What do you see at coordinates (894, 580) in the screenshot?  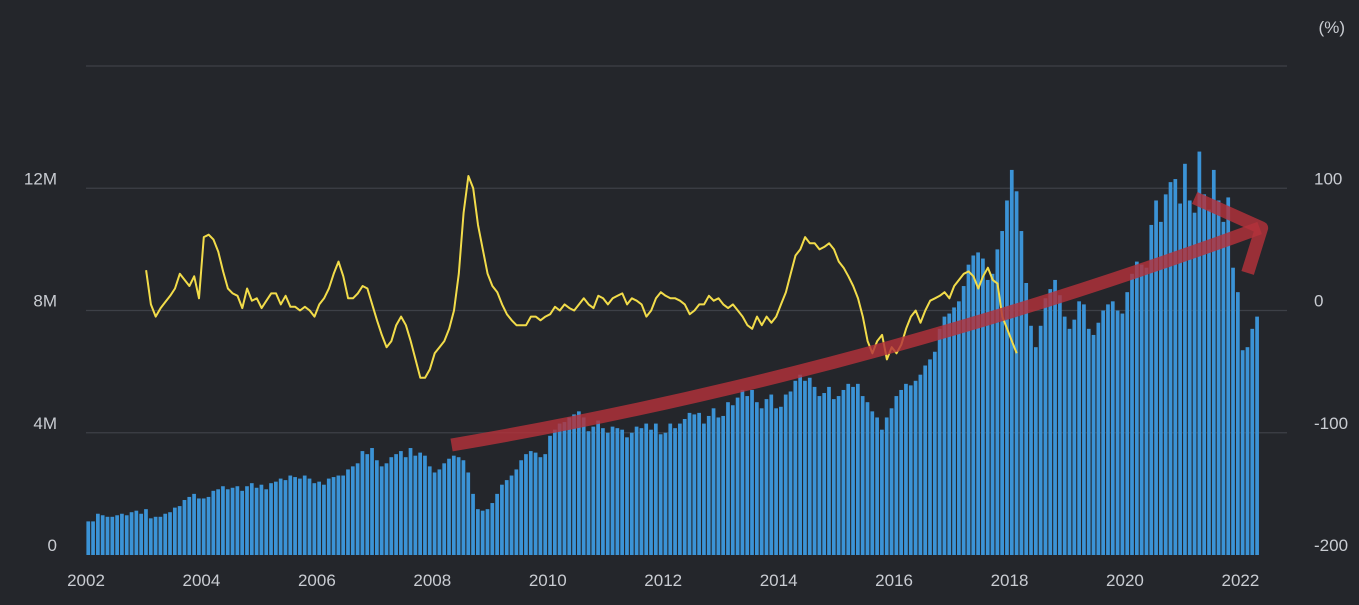 I see `x-tick-label: 2016` at bounding box center [894, 580].